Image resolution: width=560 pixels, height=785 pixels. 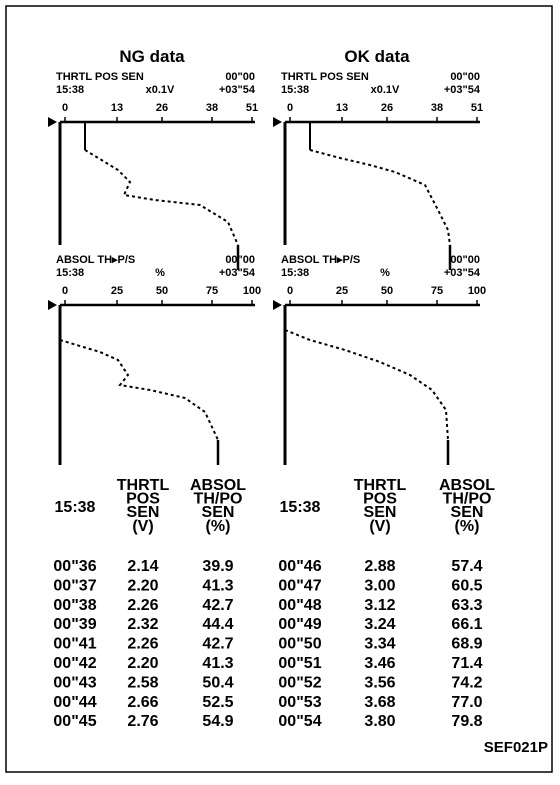 I want to click on table-cell: 00"44, so click(x=74, y=702).